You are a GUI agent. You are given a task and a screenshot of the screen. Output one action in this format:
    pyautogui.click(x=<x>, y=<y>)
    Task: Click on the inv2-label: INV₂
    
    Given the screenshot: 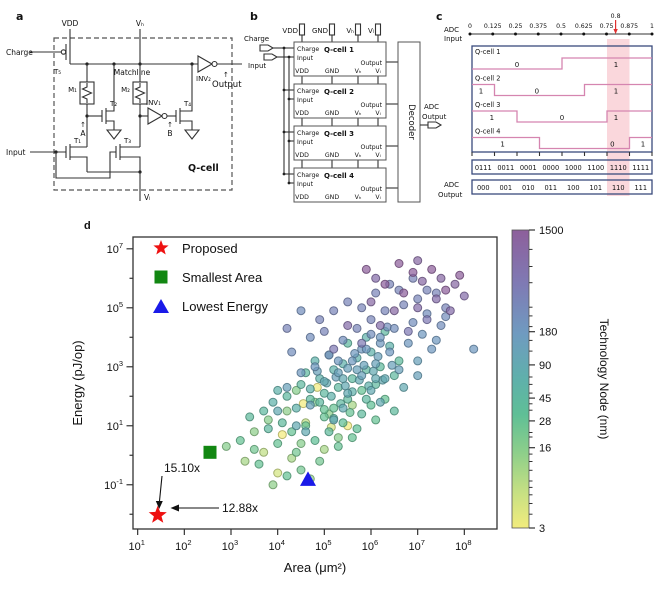 What is the action you would take?
    pyautogui.click(x=203, y=79)
    